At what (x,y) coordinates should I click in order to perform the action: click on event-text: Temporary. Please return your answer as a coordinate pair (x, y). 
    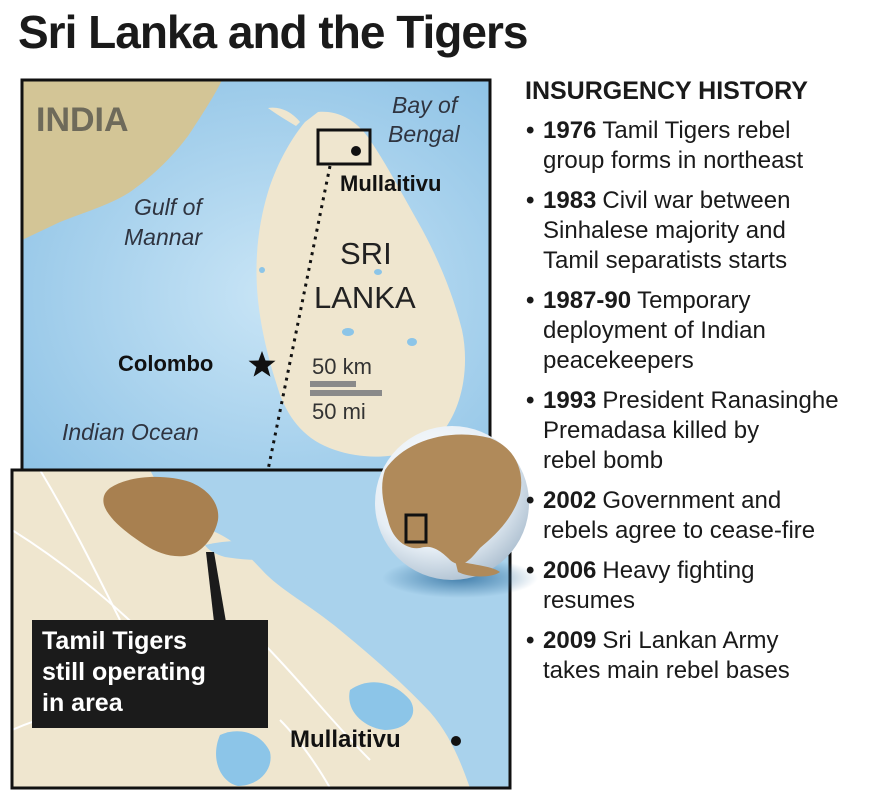
    Looking at the image, I should click on (694, 300).